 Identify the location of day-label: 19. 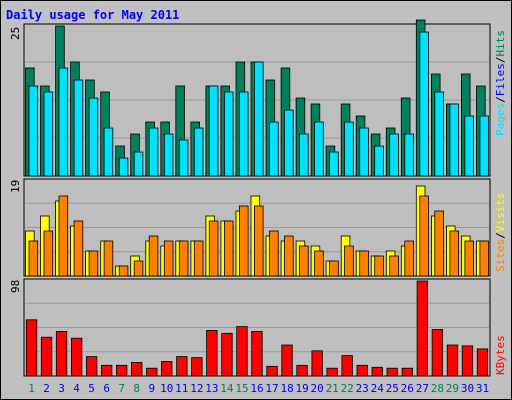
(301, 388).